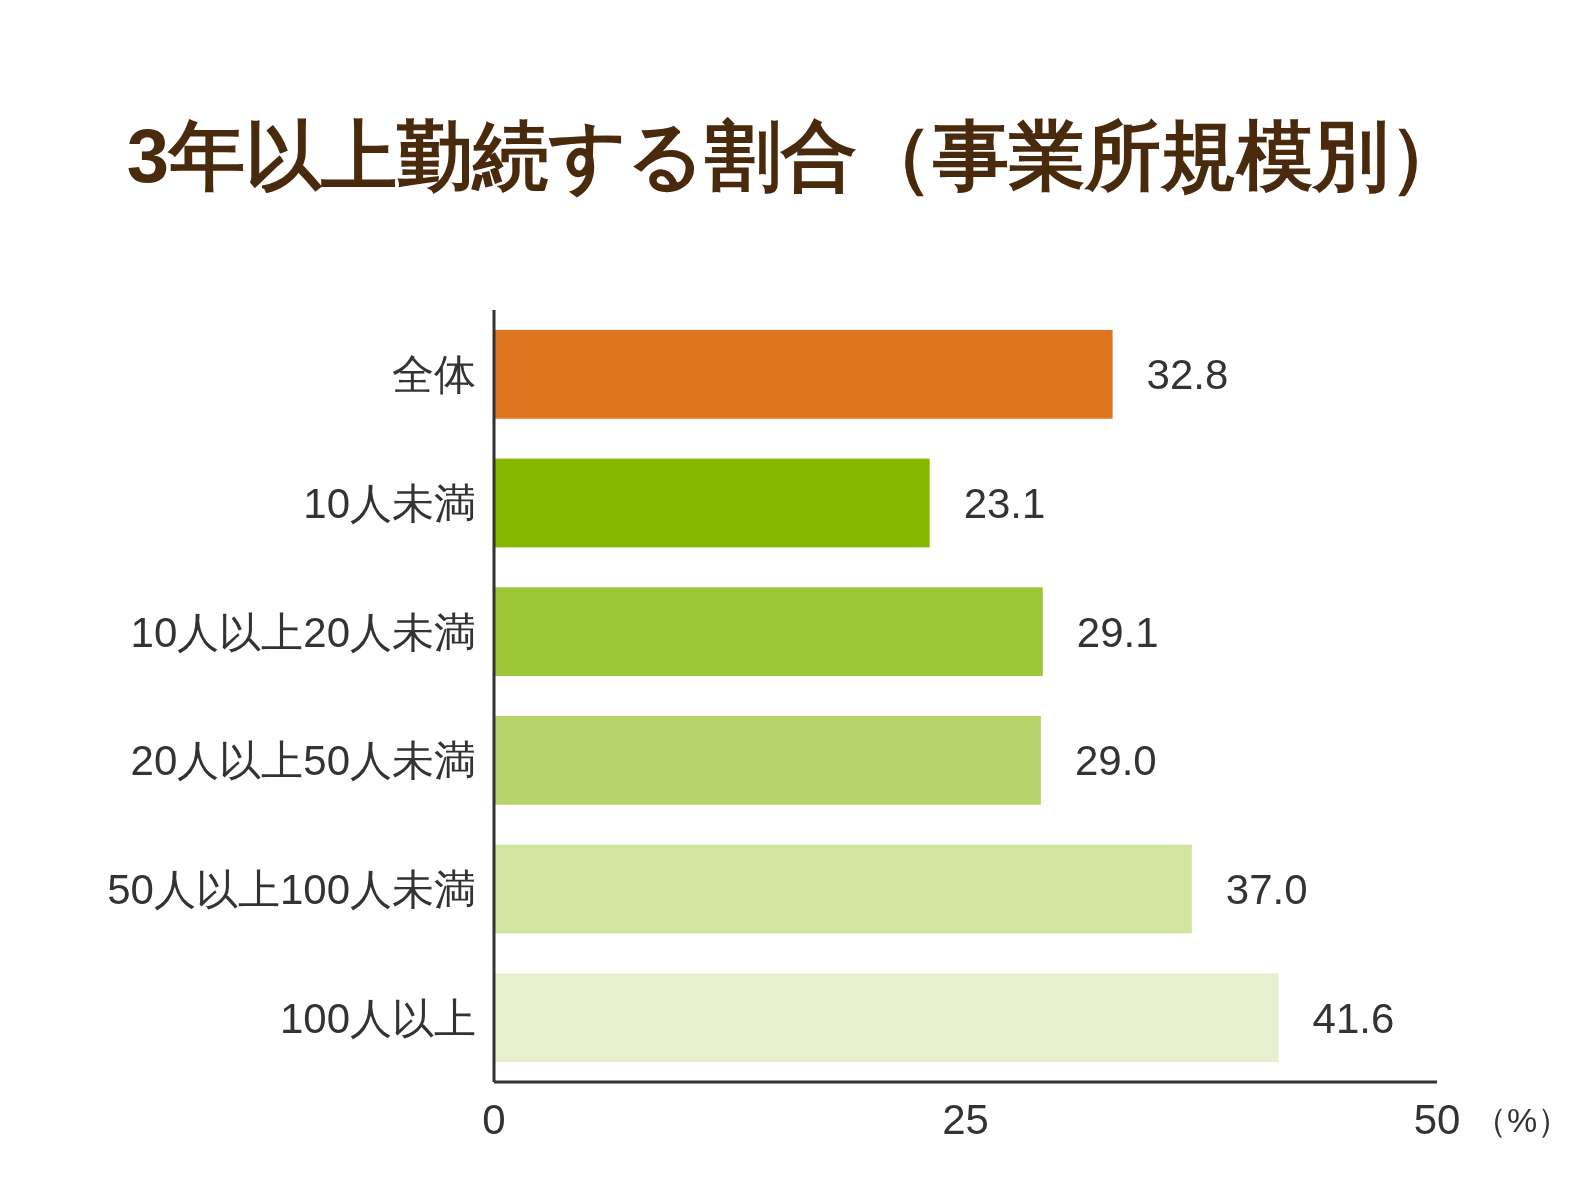 The width and height of the screenshot is (1592, 1194). Describe the element at coordinates (1437, 1119) in the screenshot. I see `x-tick-label: 50` at that location.